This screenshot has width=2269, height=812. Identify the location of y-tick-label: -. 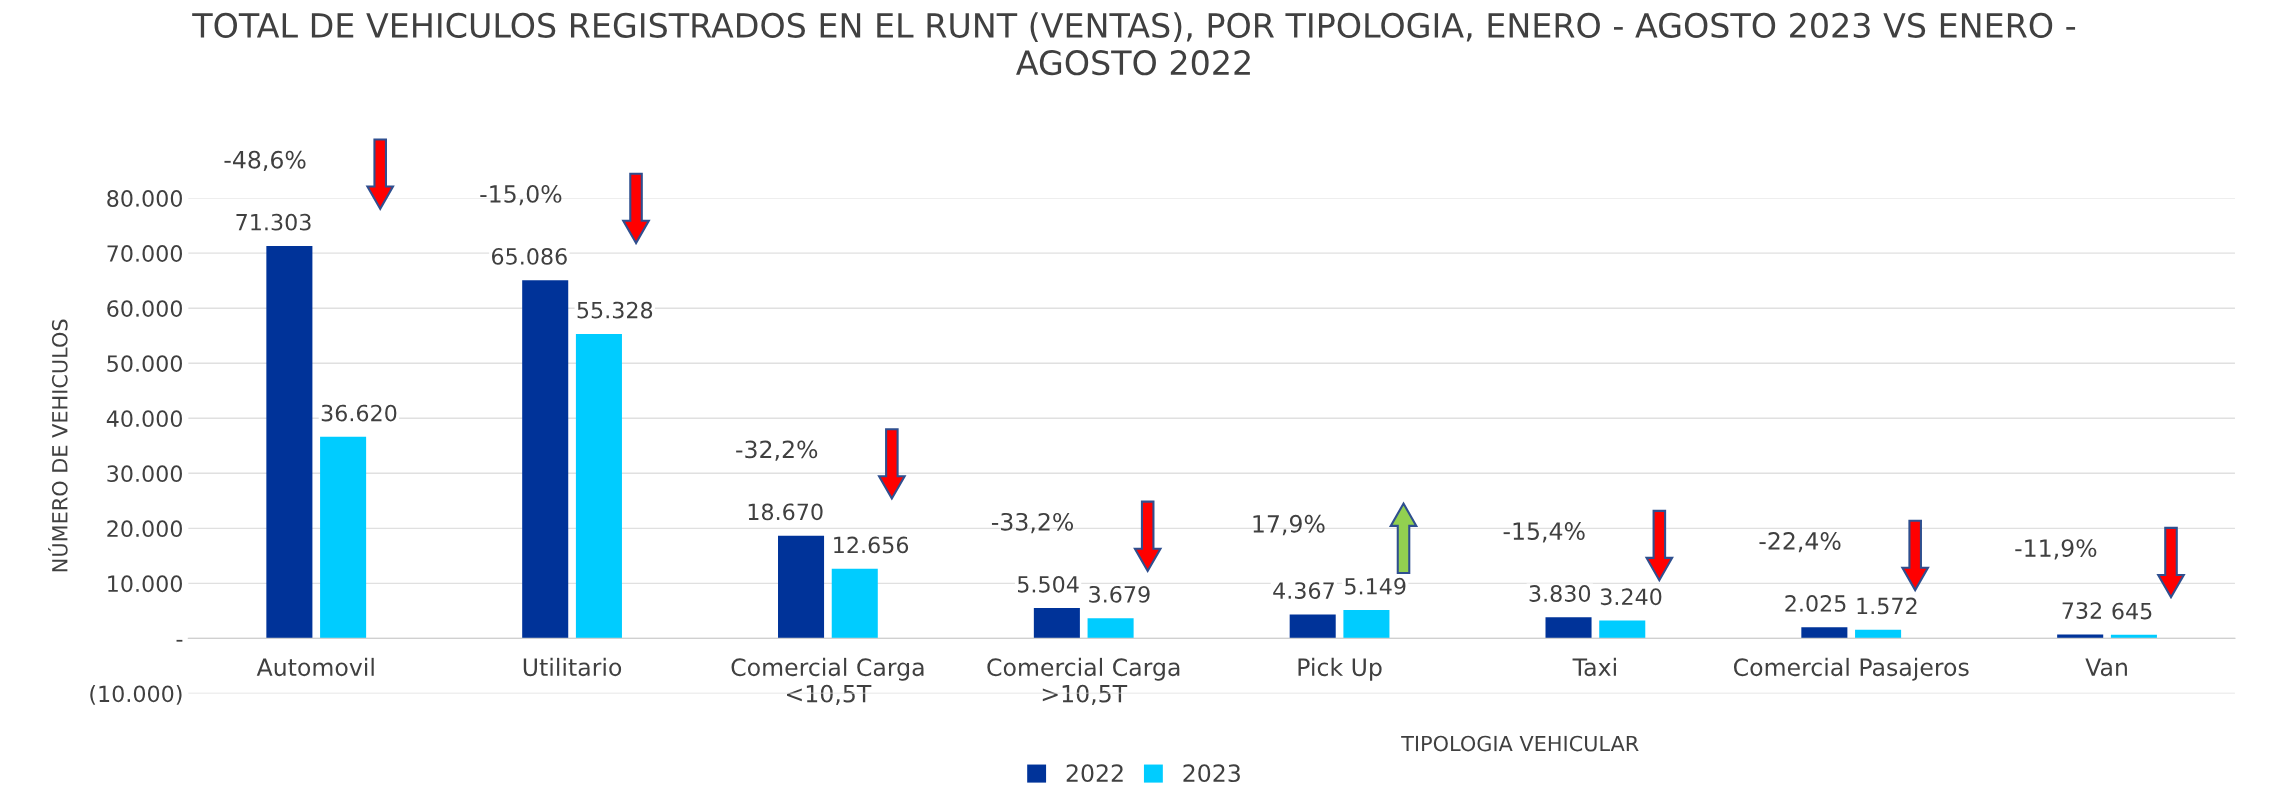
(179, 640).